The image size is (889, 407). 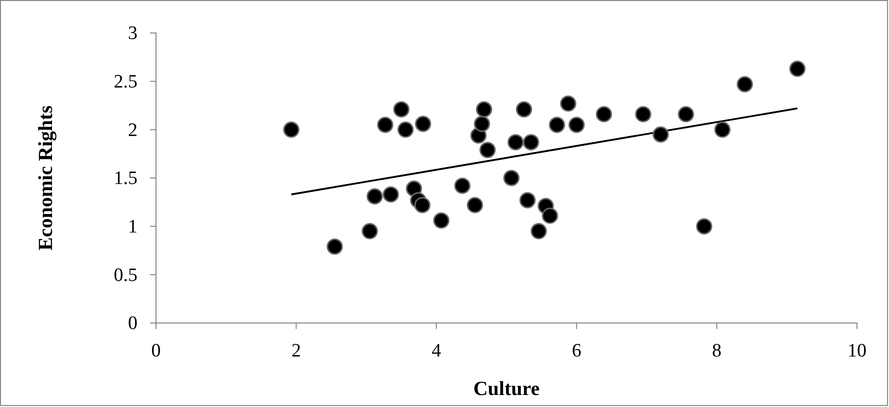 What do you see at coordinates (133, 227) in the screenshot?
I see `y-tick-label: 1` at bounding box center [133, 227].